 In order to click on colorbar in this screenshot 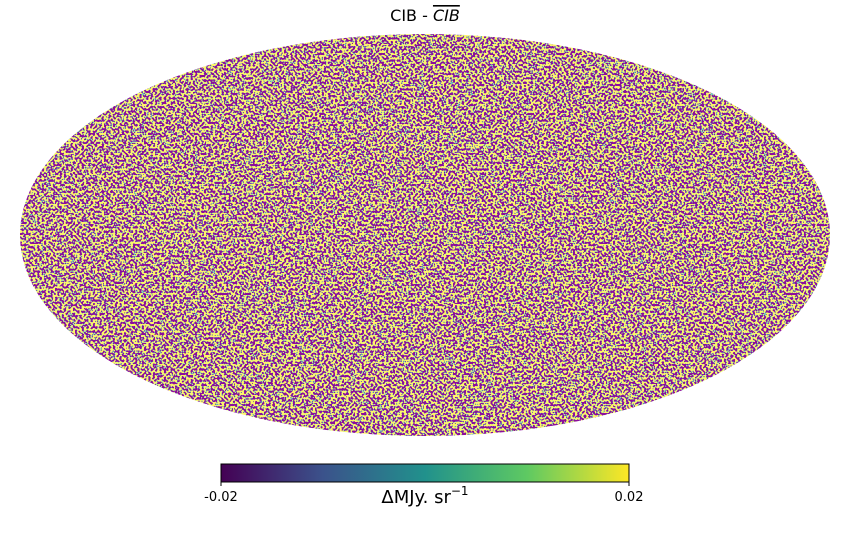, I will do `click(425, 473)`.